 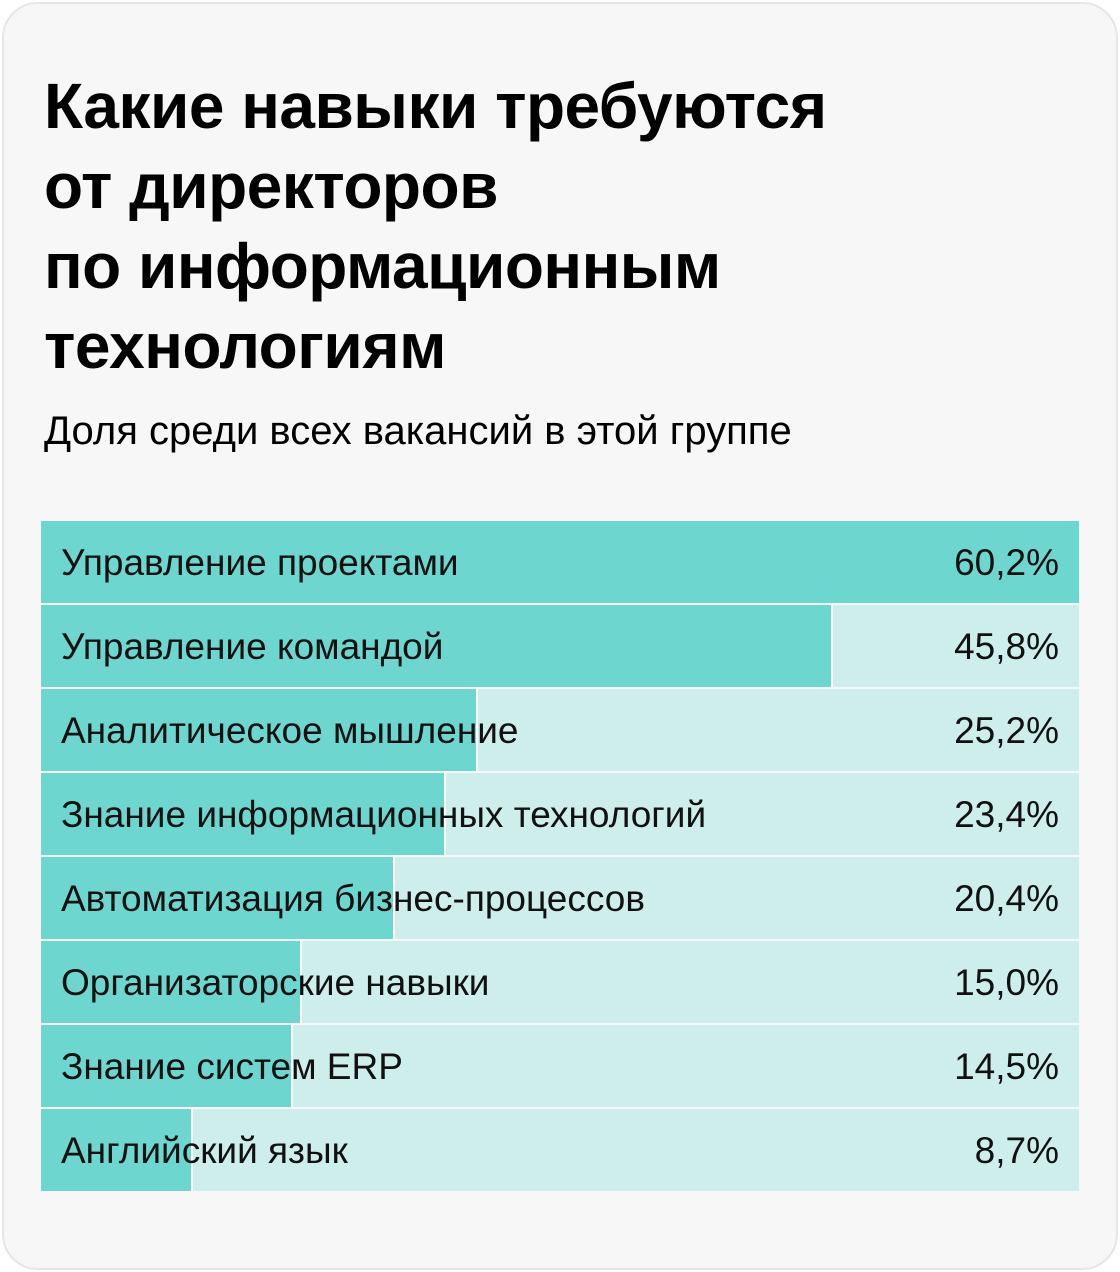 I want to click on chart-subtitle: Доля среди всех вакансий в этой группе, so click(x=418, y=431).